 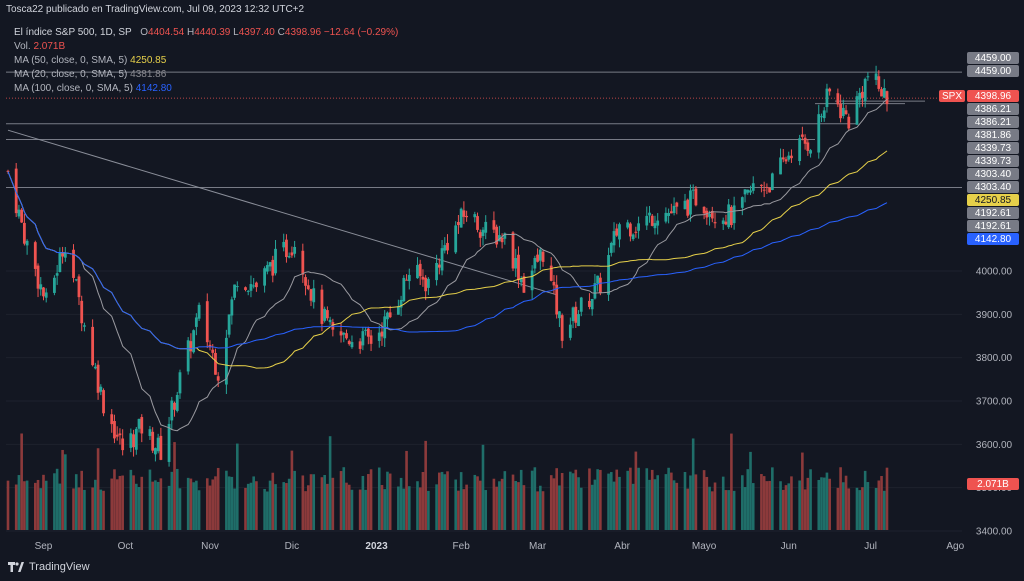 What do you see at coordinates (49, 567) in the screenshot?
I see `footer: TradingView` at bounding box center [49, 567].